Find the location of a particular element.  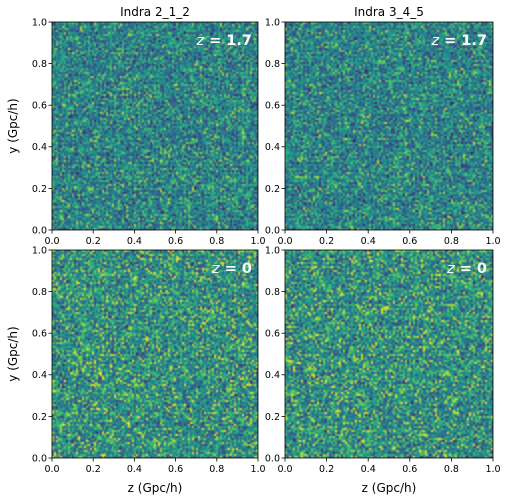

panel-title: Indra 2_1_2 is located at coordinates (155, 12).